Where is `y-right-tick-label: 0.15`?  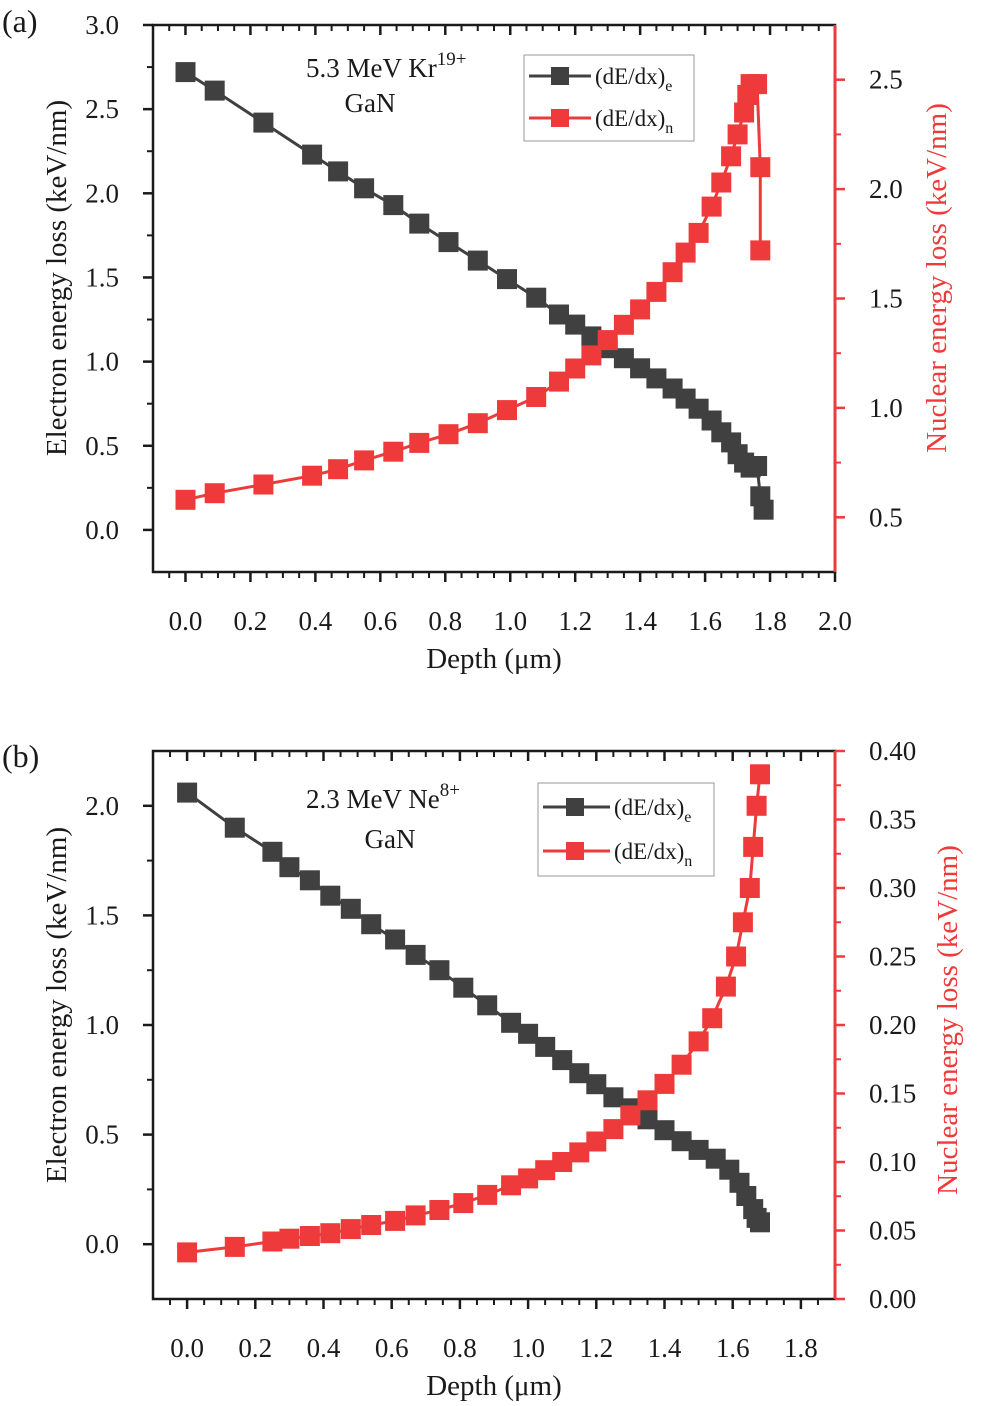 y-right-tick-label: 0.15 is located at coordinates (892, 1094).